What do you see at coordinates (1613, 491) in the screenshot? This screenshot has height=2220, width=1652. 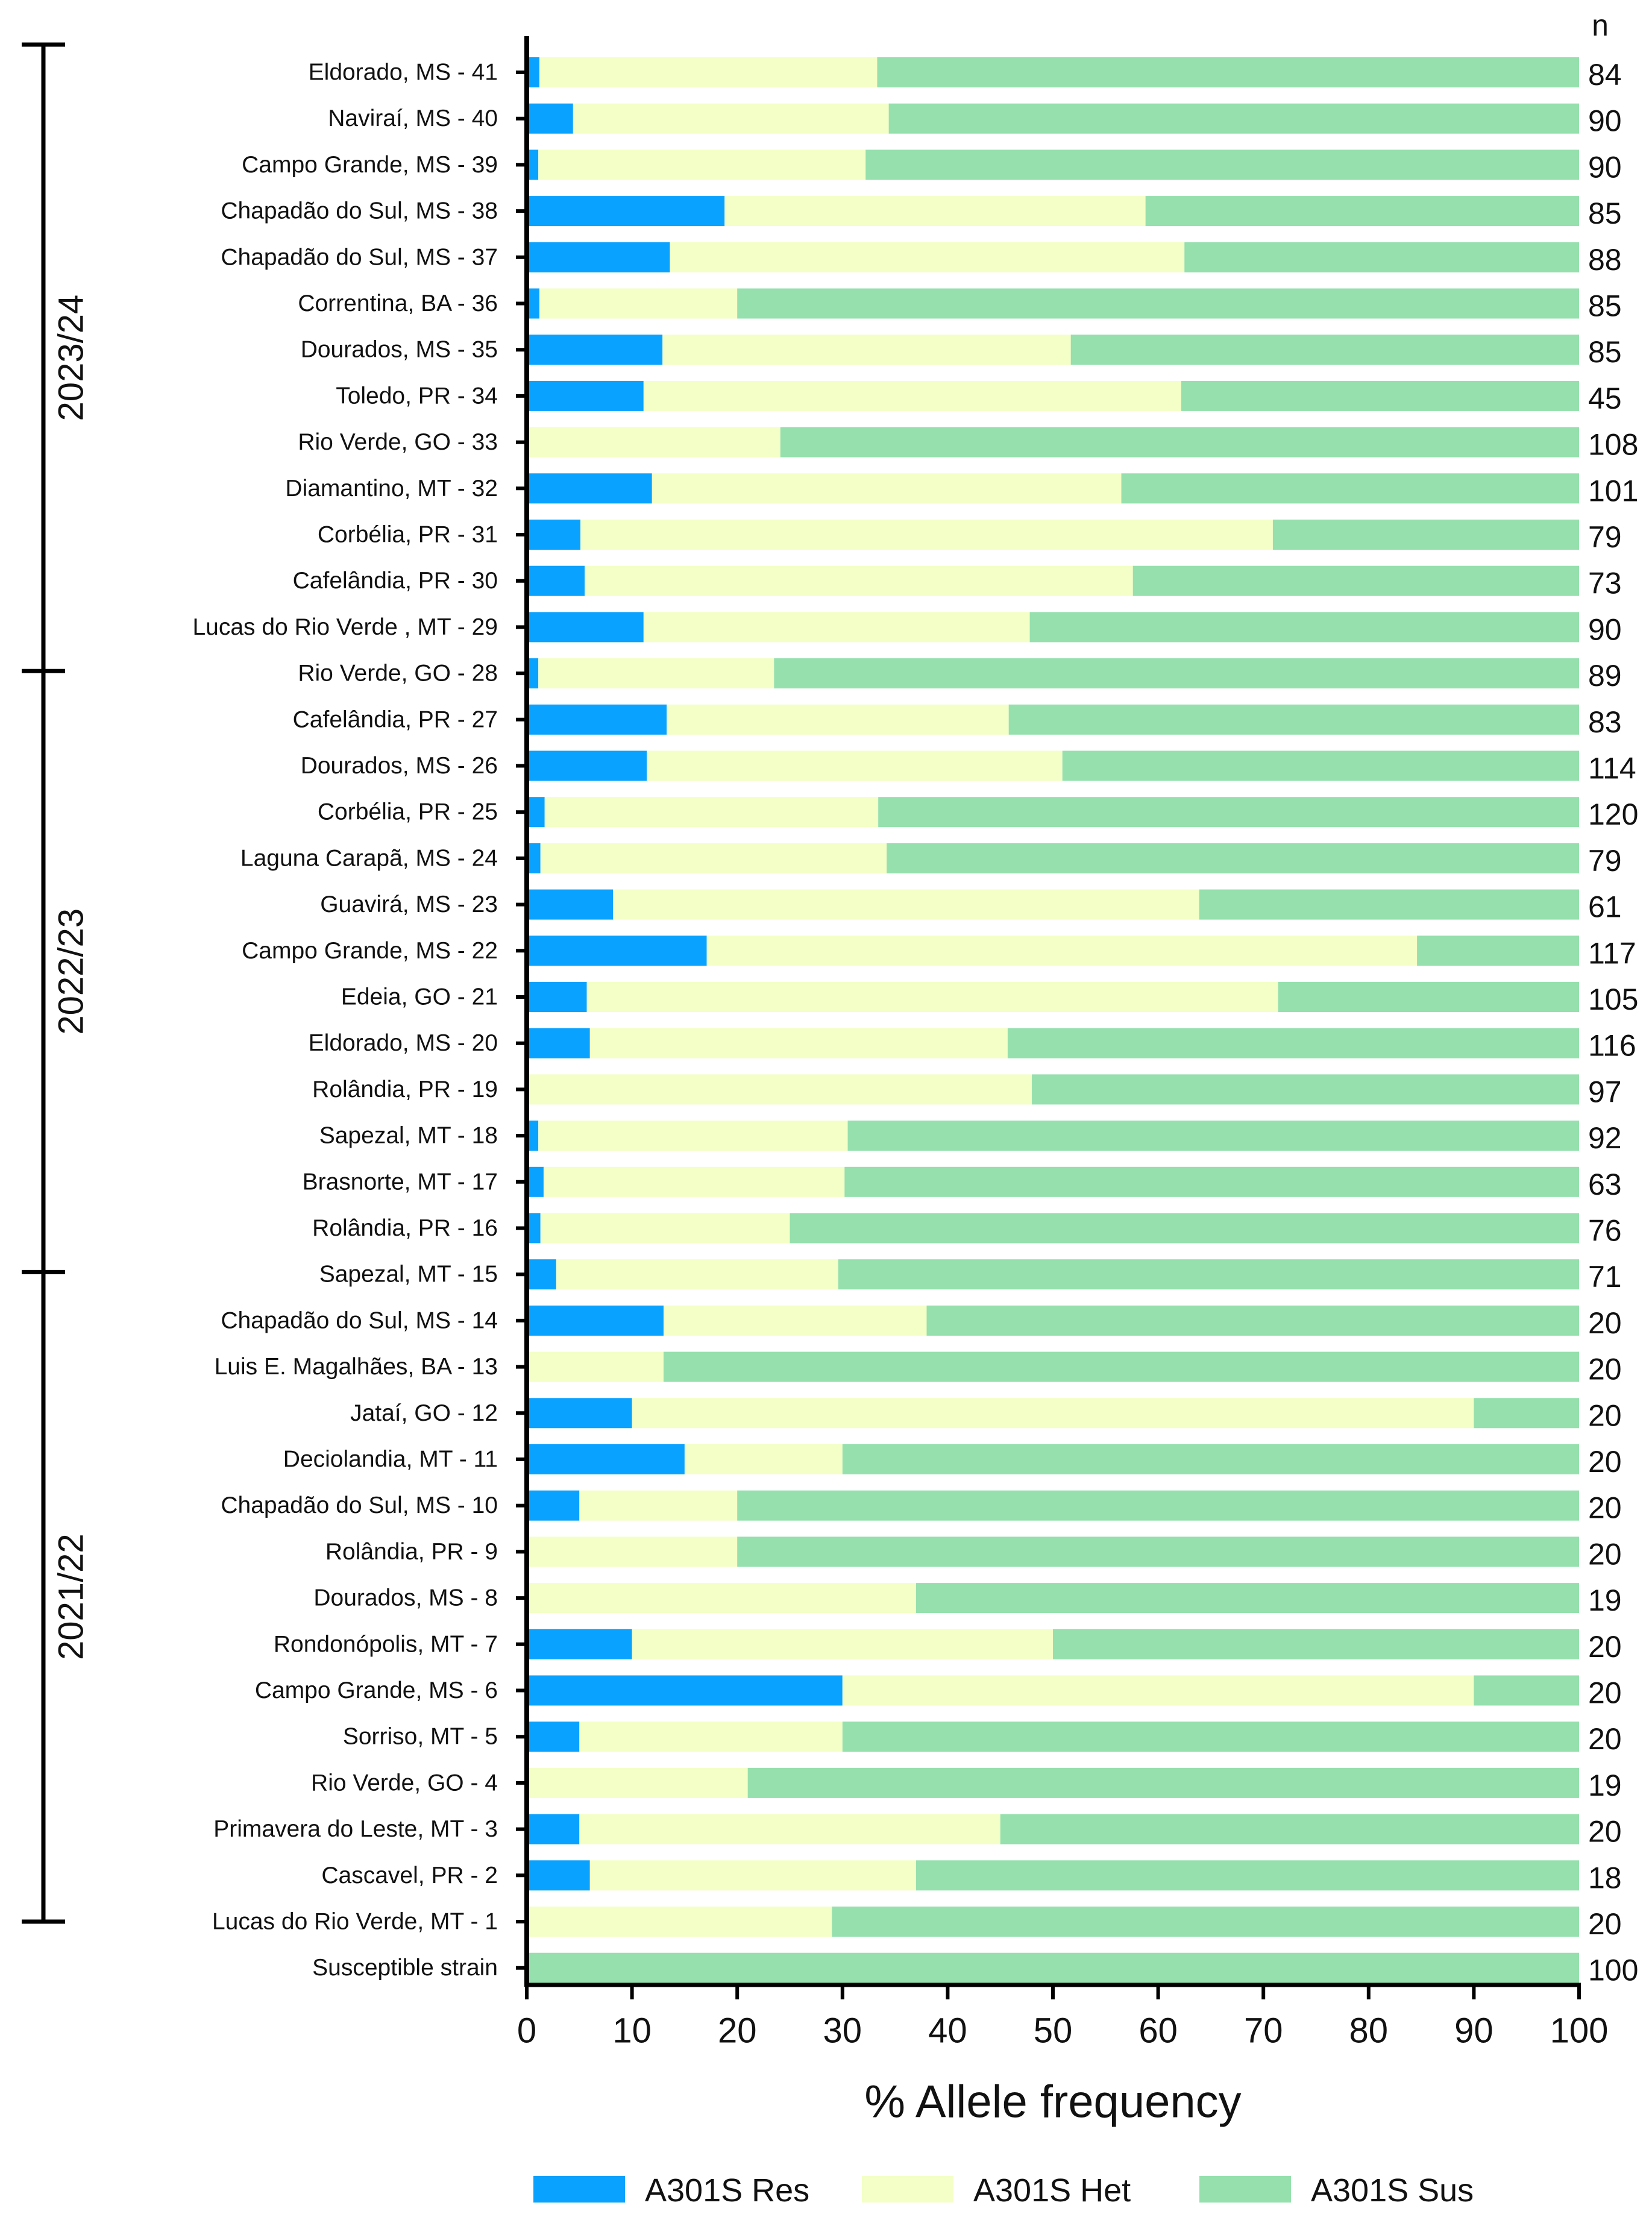 I see `sample-size-label: 101` at bounding box center [1613, 491].